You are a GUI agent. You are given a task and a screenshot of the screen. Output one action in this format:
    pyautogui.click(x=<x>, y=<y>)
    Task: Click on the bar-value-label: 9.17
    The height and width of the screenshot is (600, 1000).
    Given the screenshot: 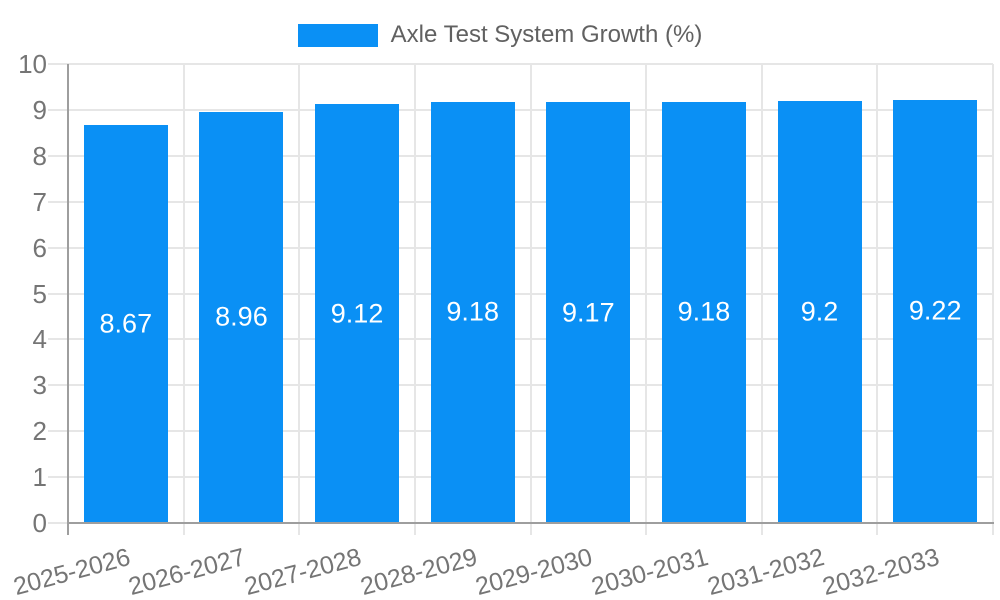 What is the action you would take?
    pyautogui.click(x=588, y=312)
    